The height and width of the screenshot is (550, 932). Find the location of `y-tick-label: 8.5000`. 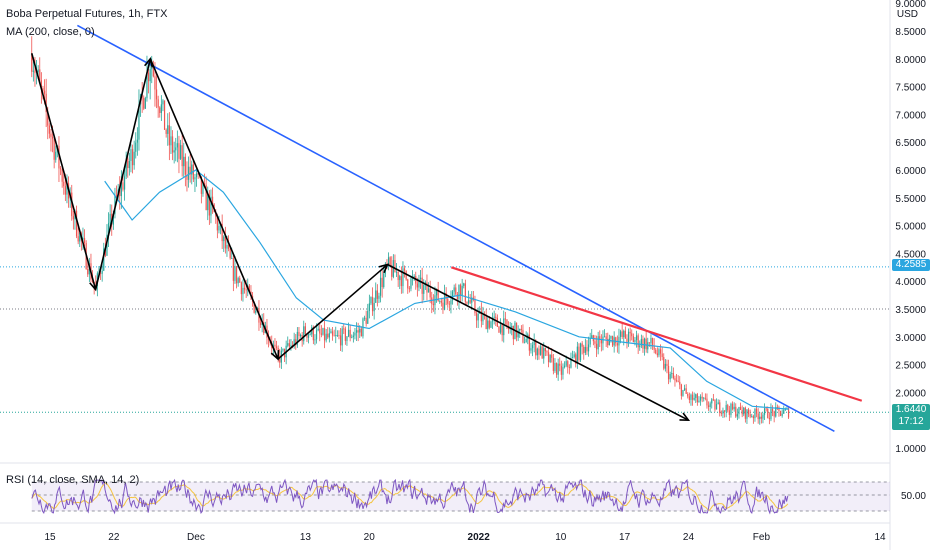

y-tick-label: 8.5000 is located at coordinates (910, 32).